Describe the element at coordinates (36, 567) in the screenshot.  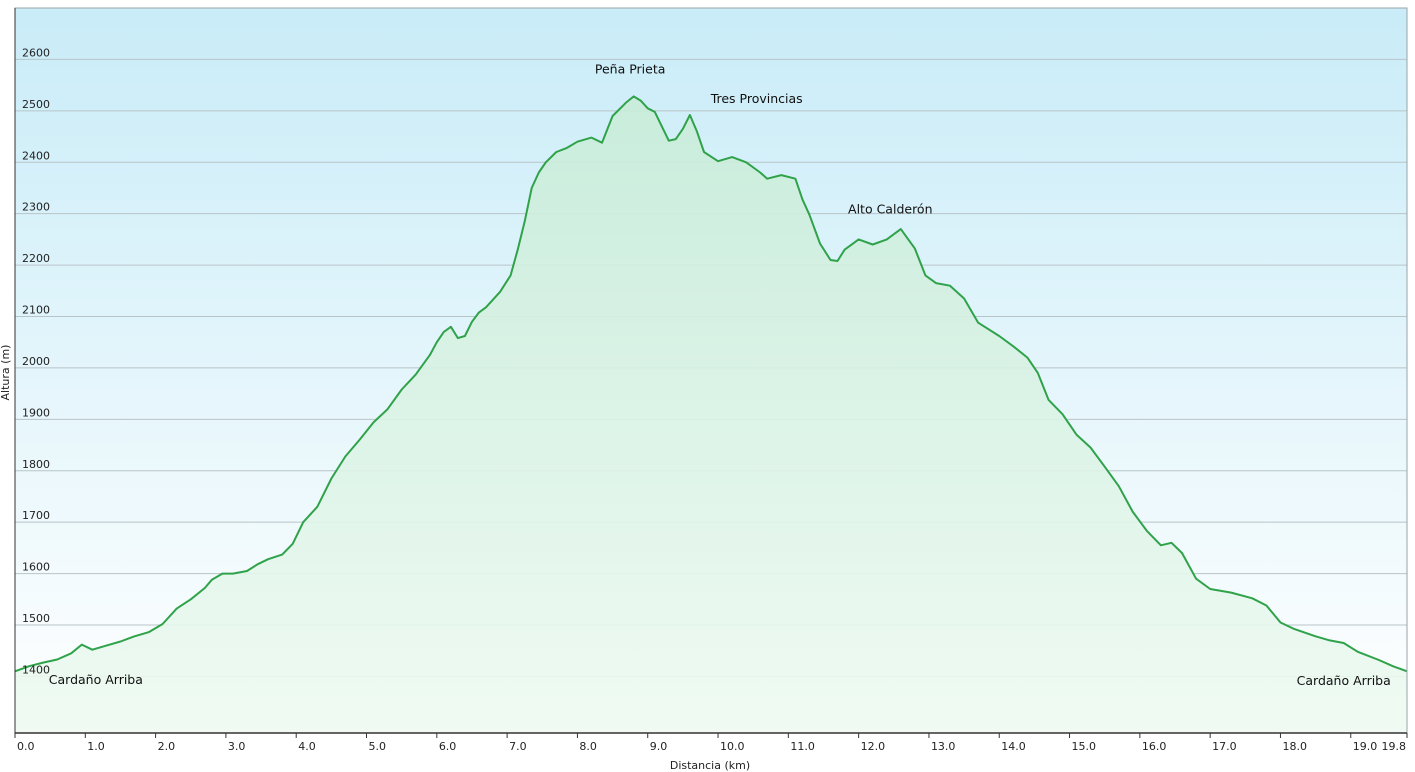
I see `y-tick-label: 1600` at that location.